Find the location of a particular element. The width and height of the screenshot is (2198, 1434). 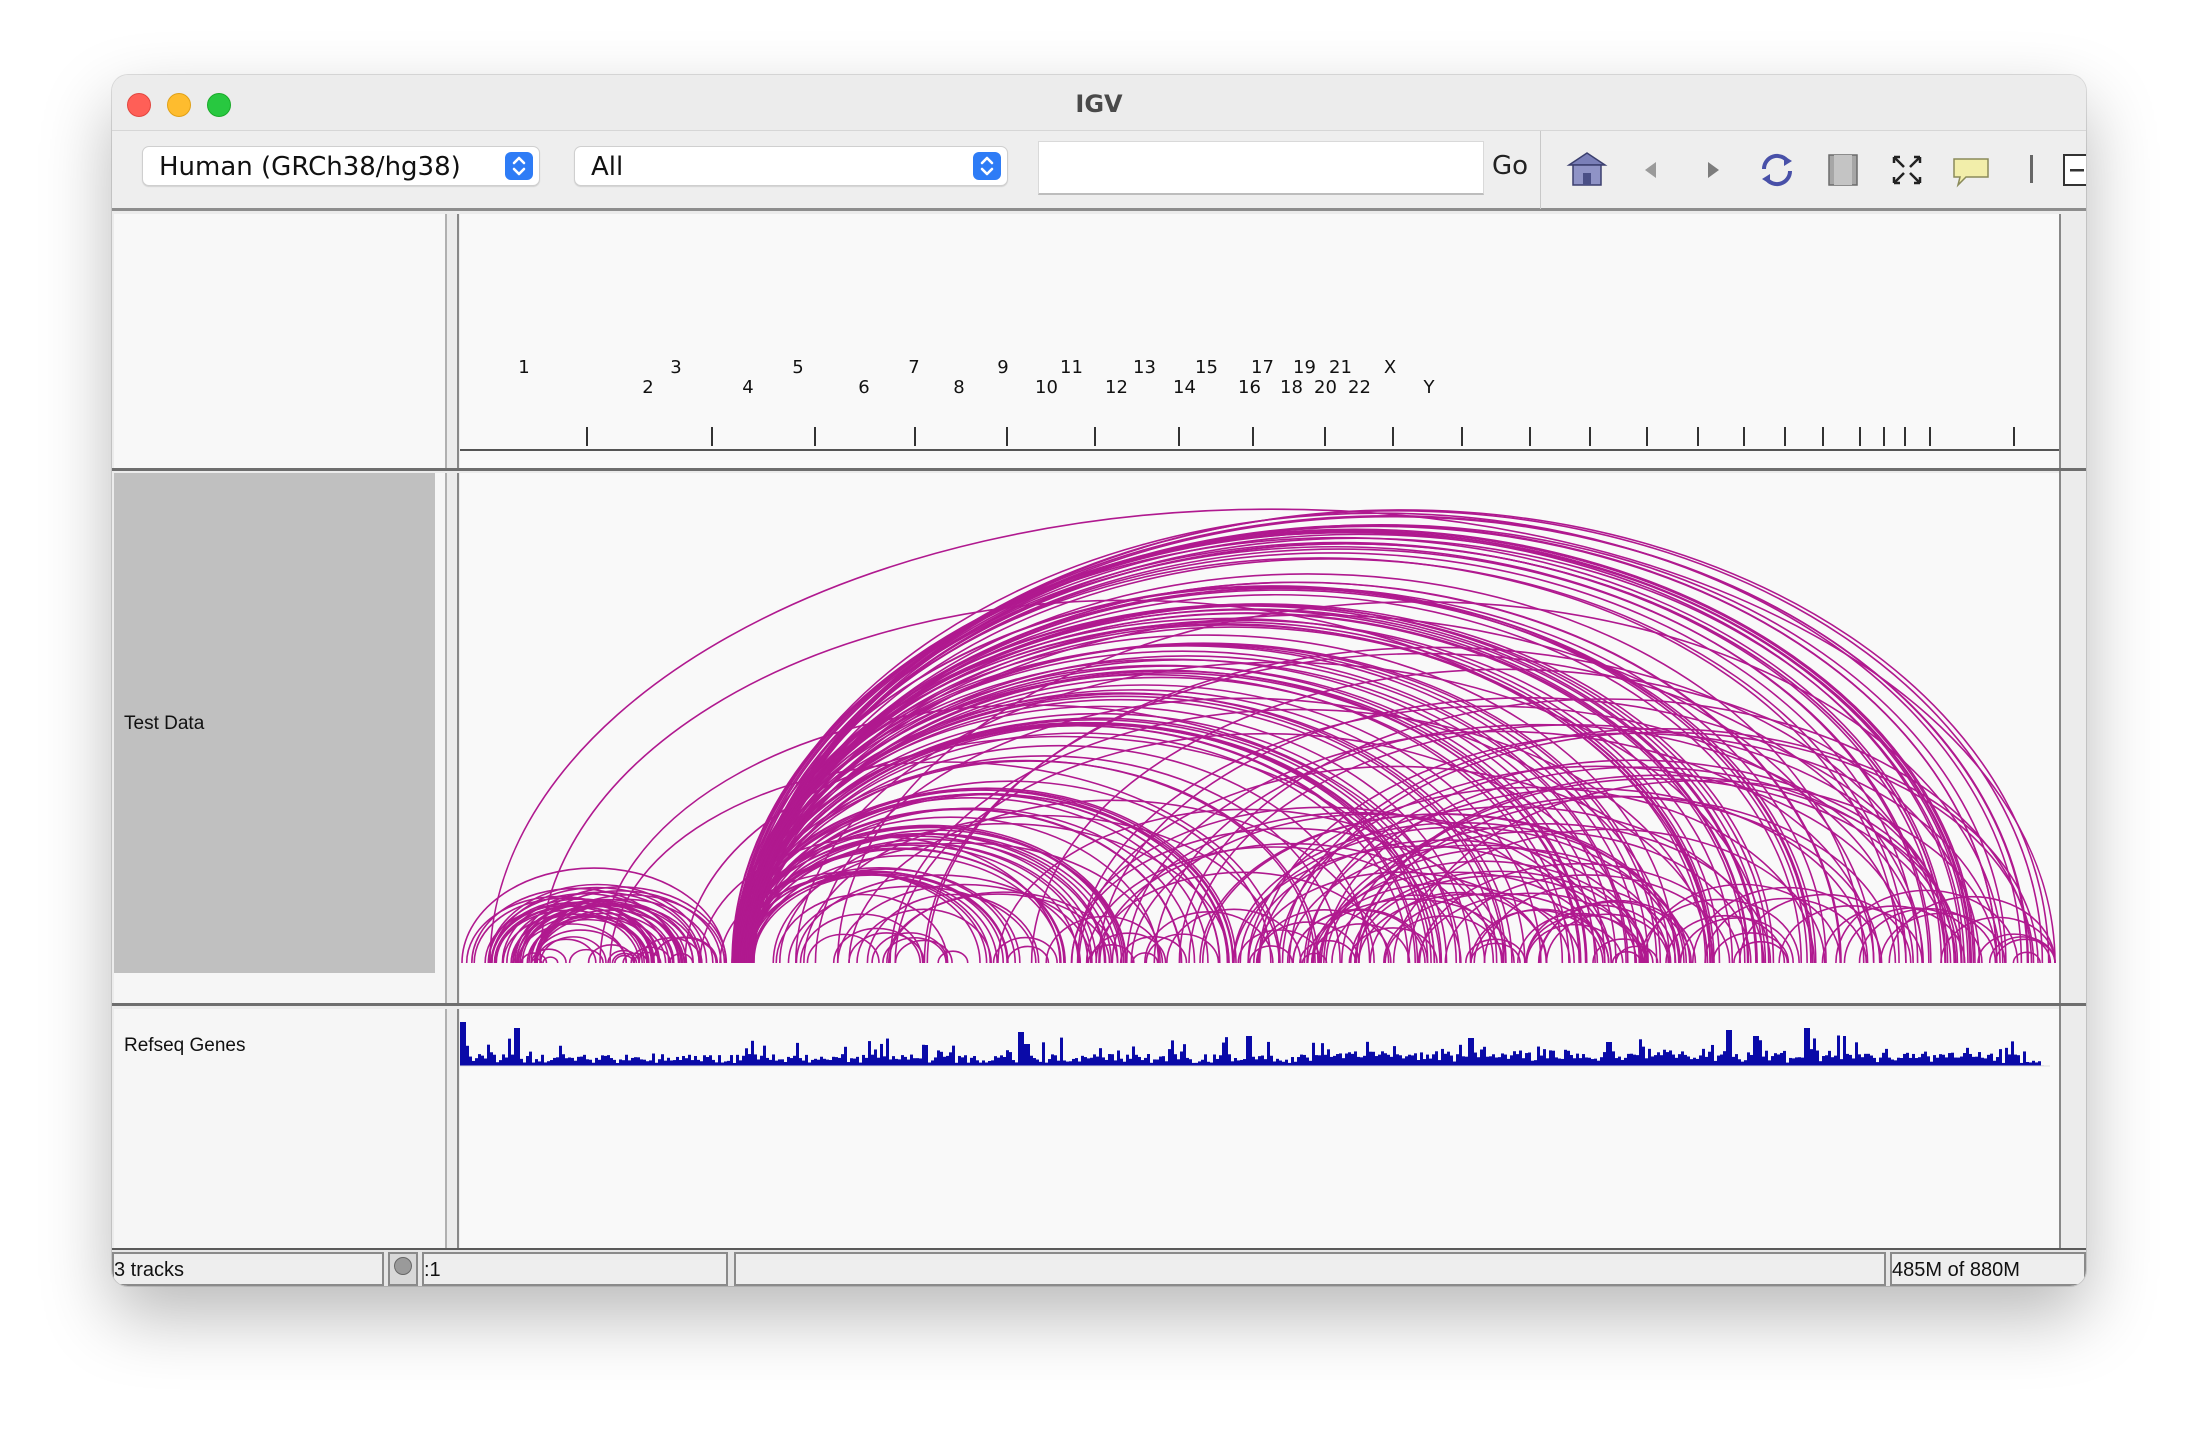

stop-icon is located at coordinates (403, 1266).